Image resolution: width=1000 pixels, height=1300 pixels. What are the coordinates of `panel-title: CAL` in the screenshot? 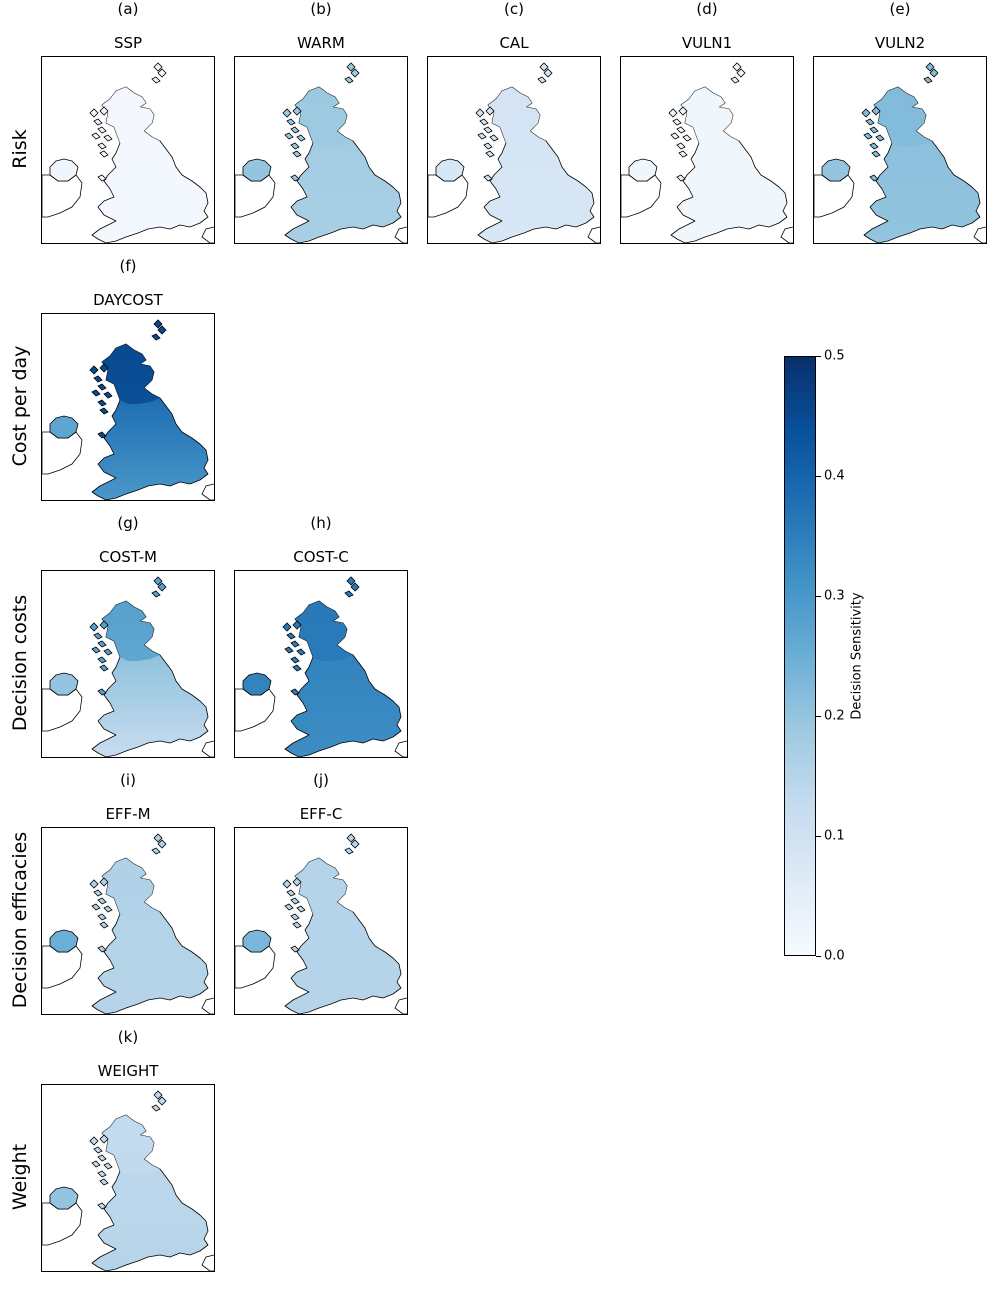 It's located at (514, 43).